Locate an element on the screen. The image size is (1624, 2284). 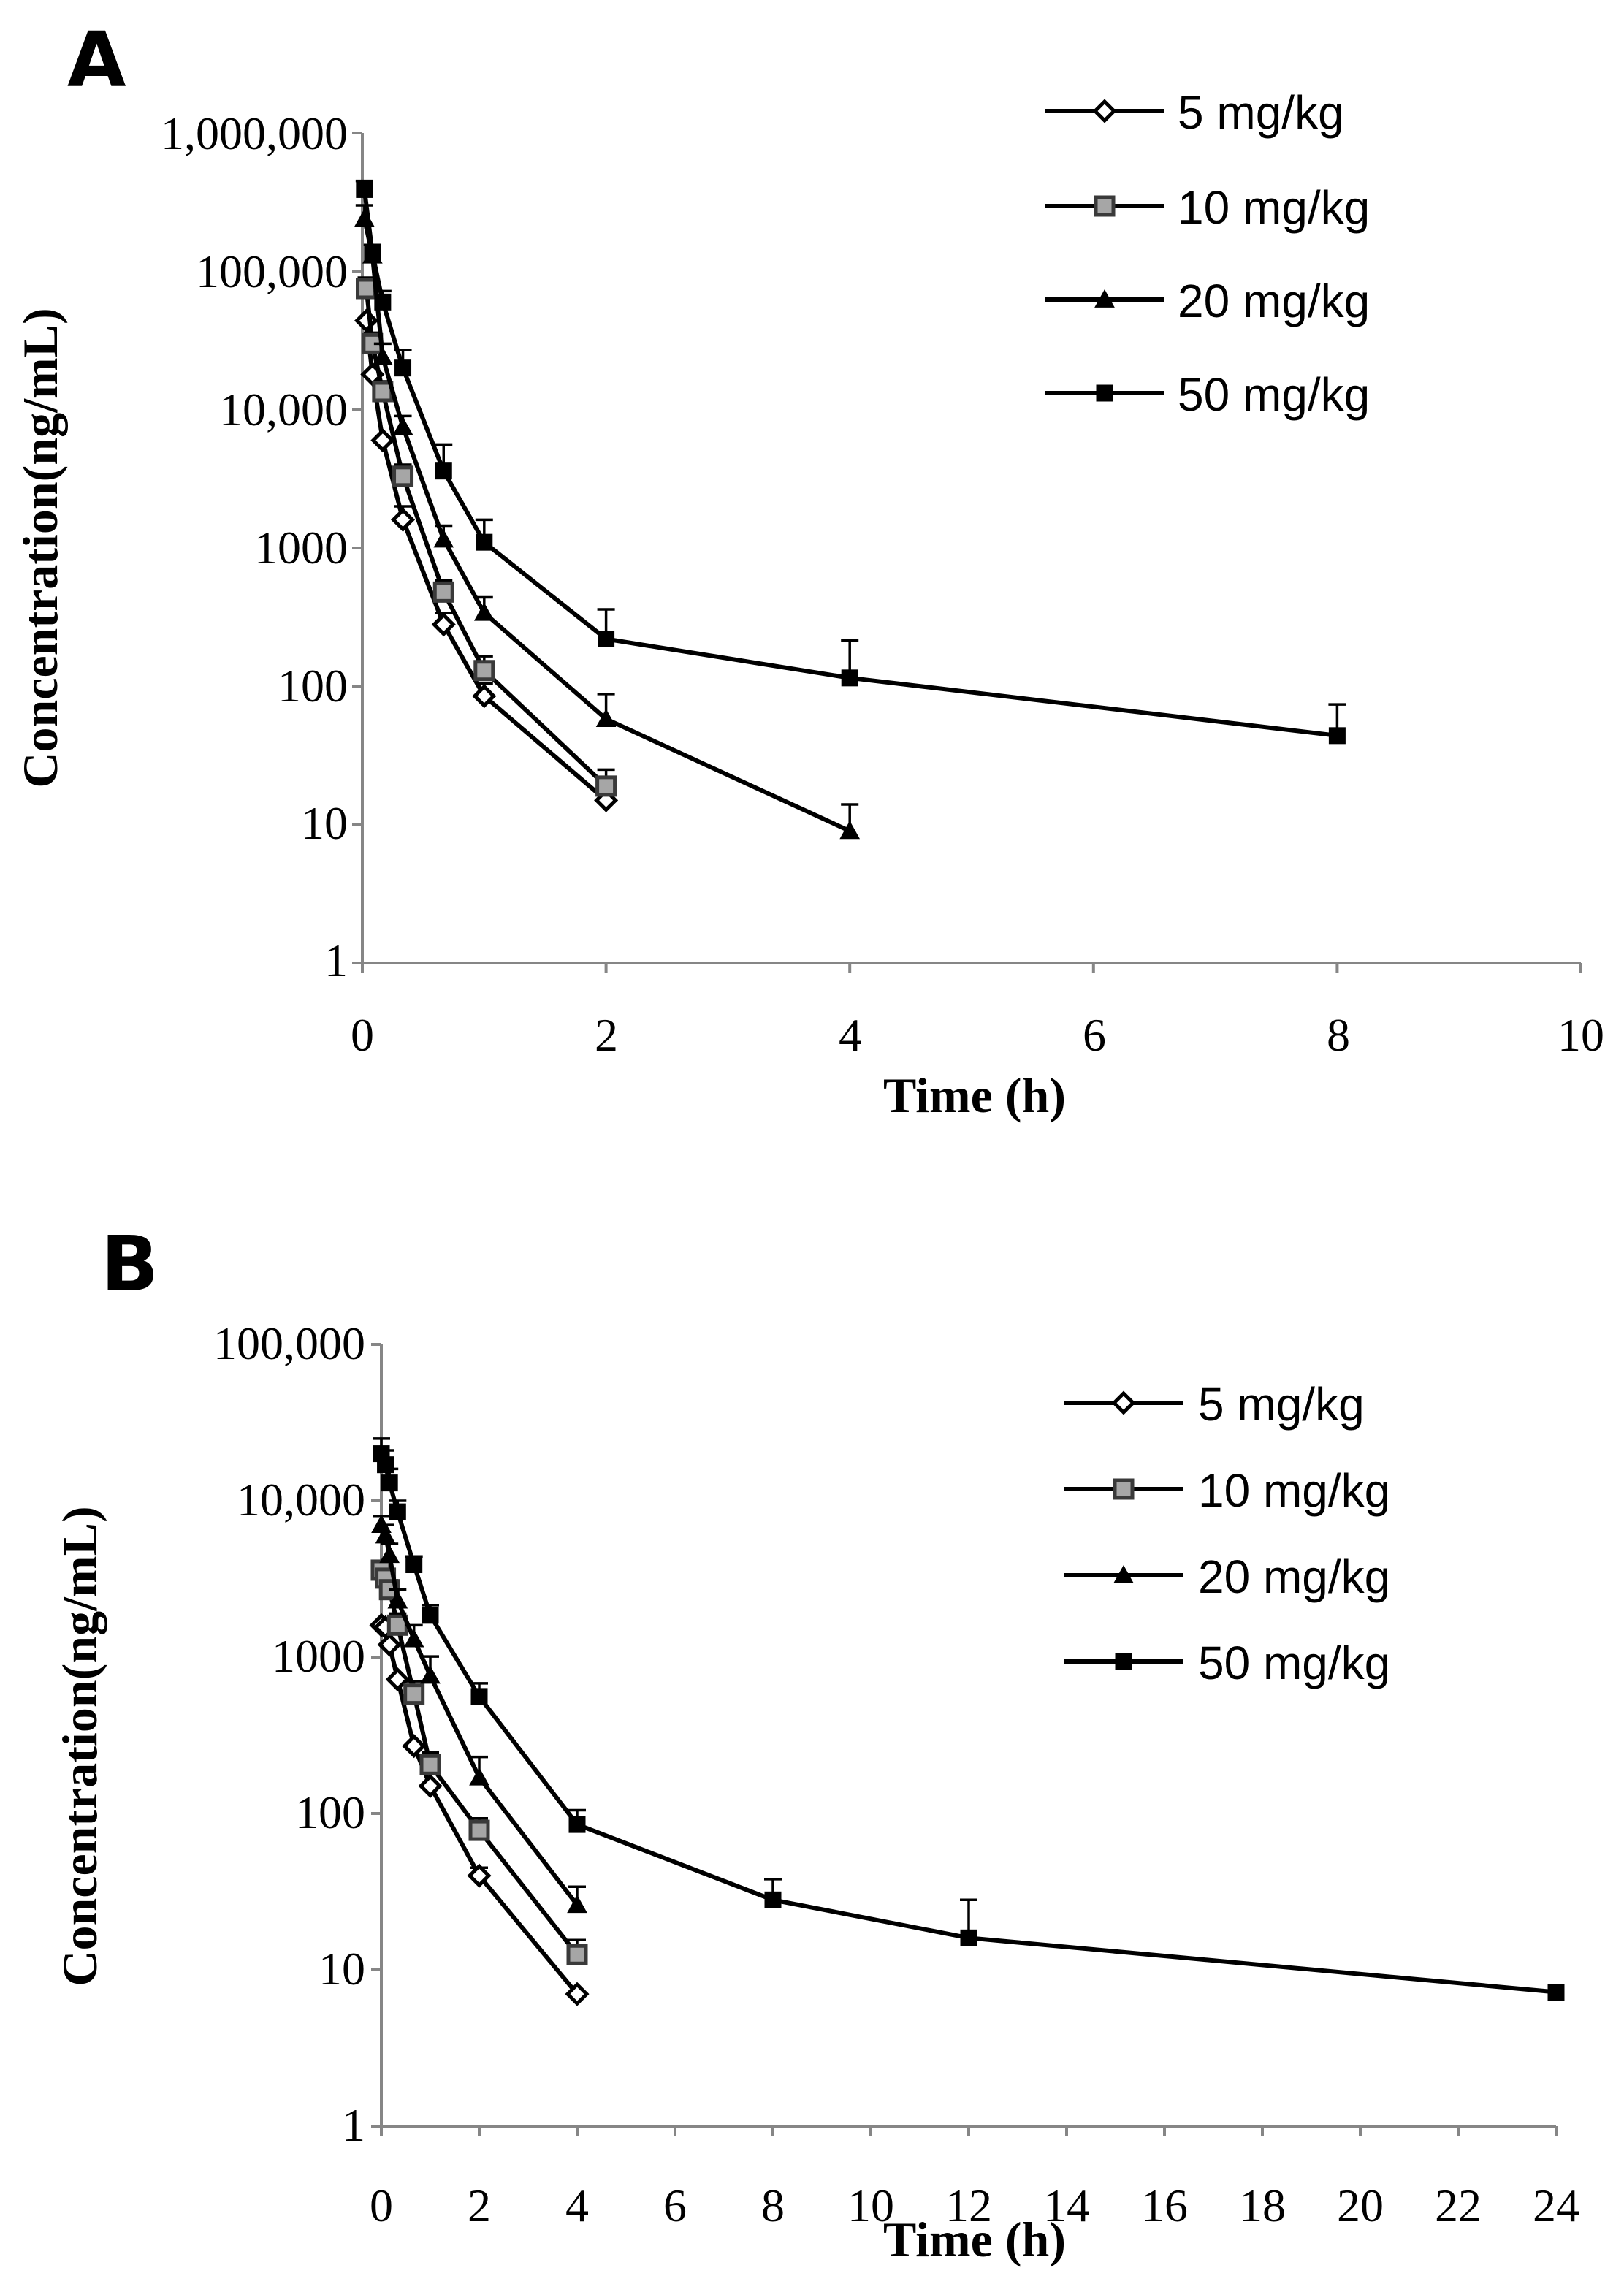
y-tick-label: 1,000,000 is located at coordinates (255, 133).